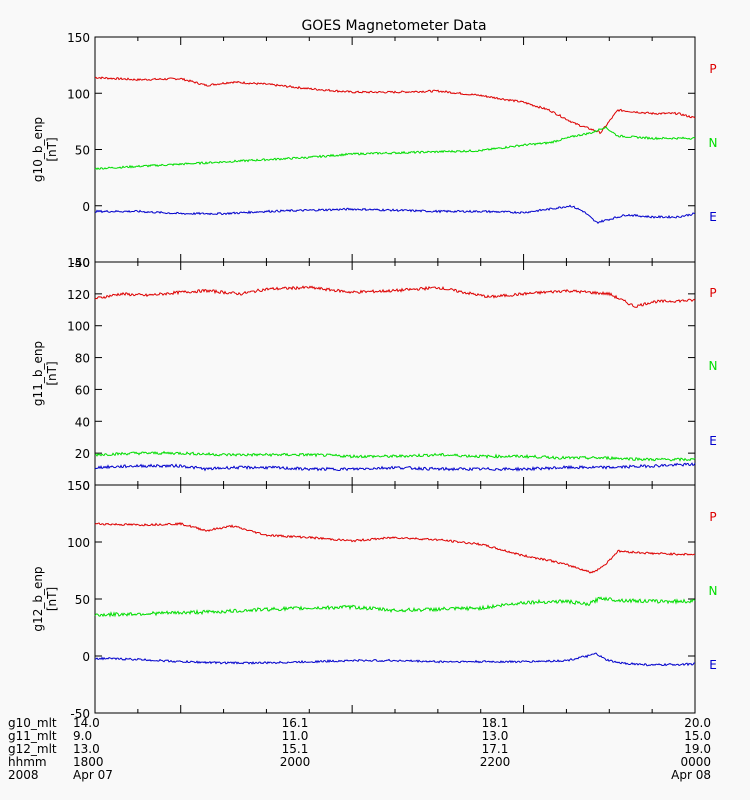 The image size is (750, 800). What do you see at coordinates (38, 373) in the screenshot?
I see `panel-2-ylabel: g11_b_enp` at bounding box center [38, 373].